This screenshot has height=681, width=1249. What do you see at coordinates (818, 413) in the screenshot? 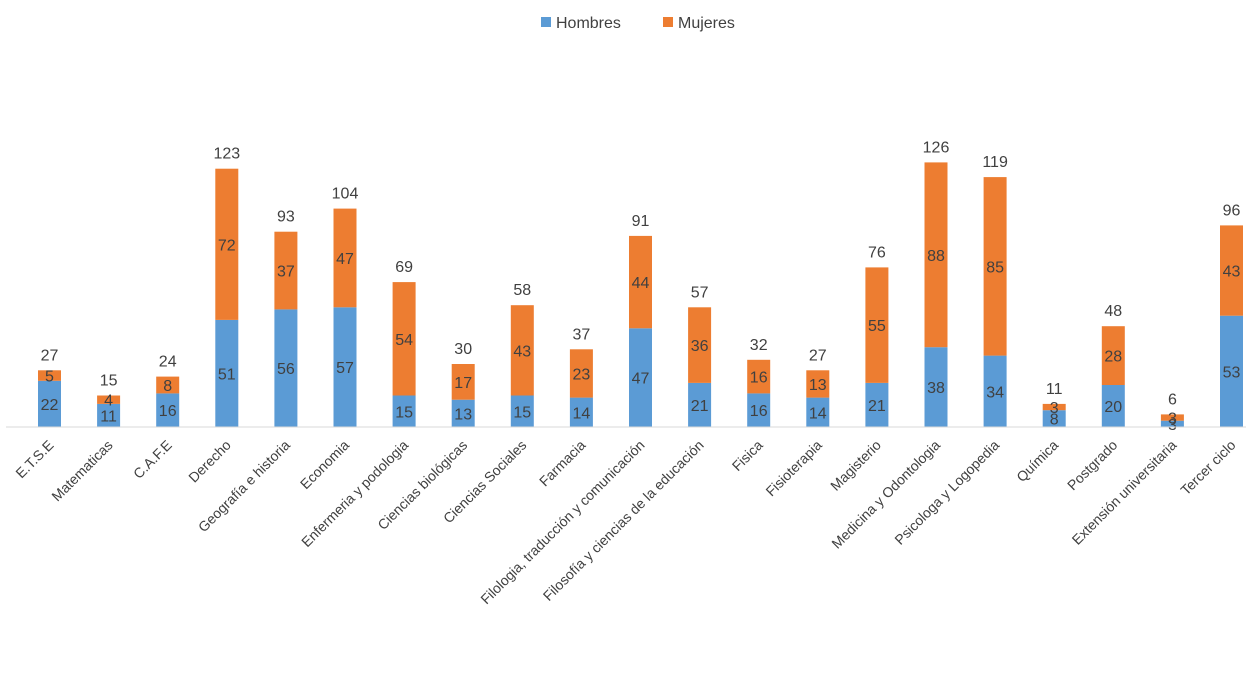
I see `data-label-hombres-fisioterapia: 14` at bounding box center [818, 413].